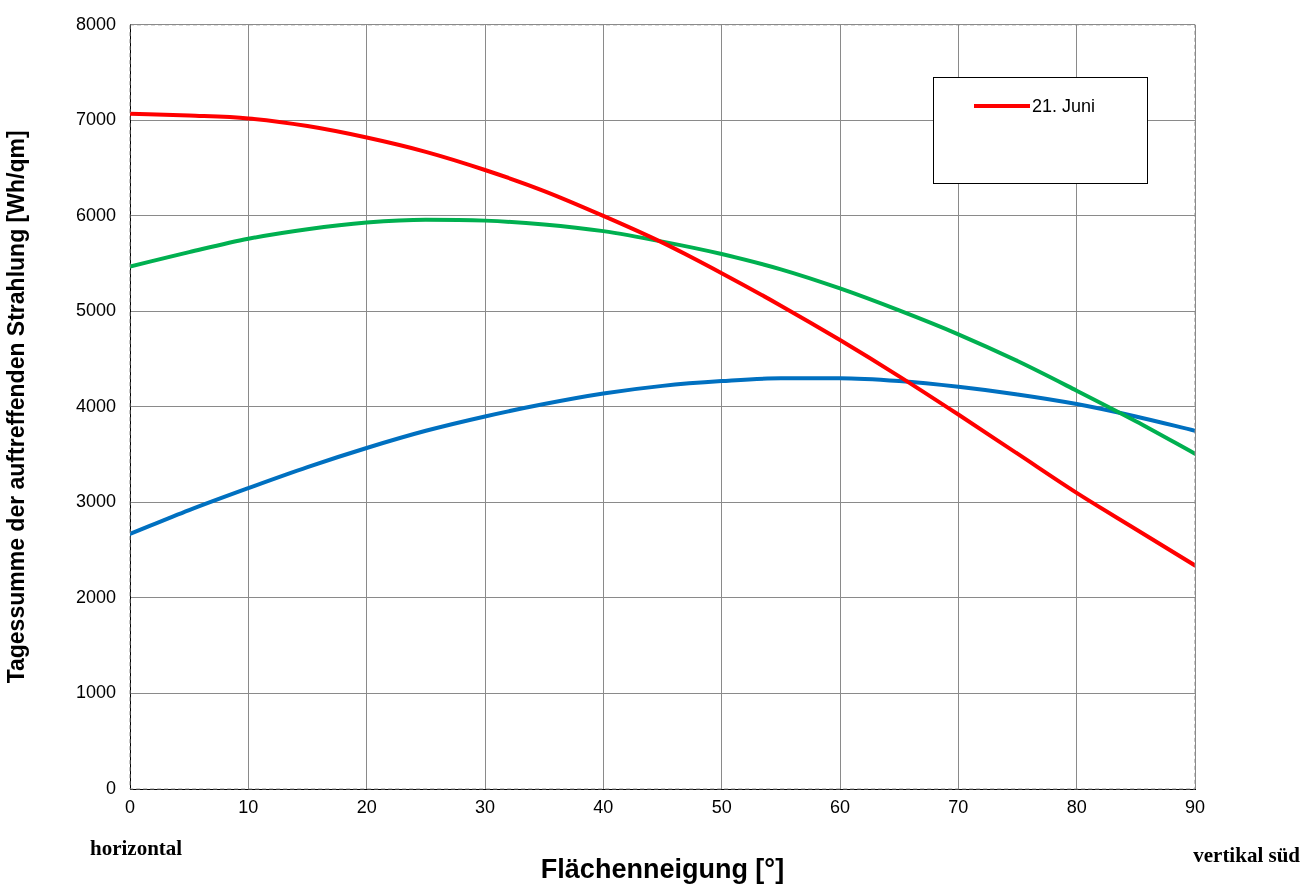 This screenshot has height=891, width=1304. I want to click on y-tick-label: 3000, so click(95, 501).